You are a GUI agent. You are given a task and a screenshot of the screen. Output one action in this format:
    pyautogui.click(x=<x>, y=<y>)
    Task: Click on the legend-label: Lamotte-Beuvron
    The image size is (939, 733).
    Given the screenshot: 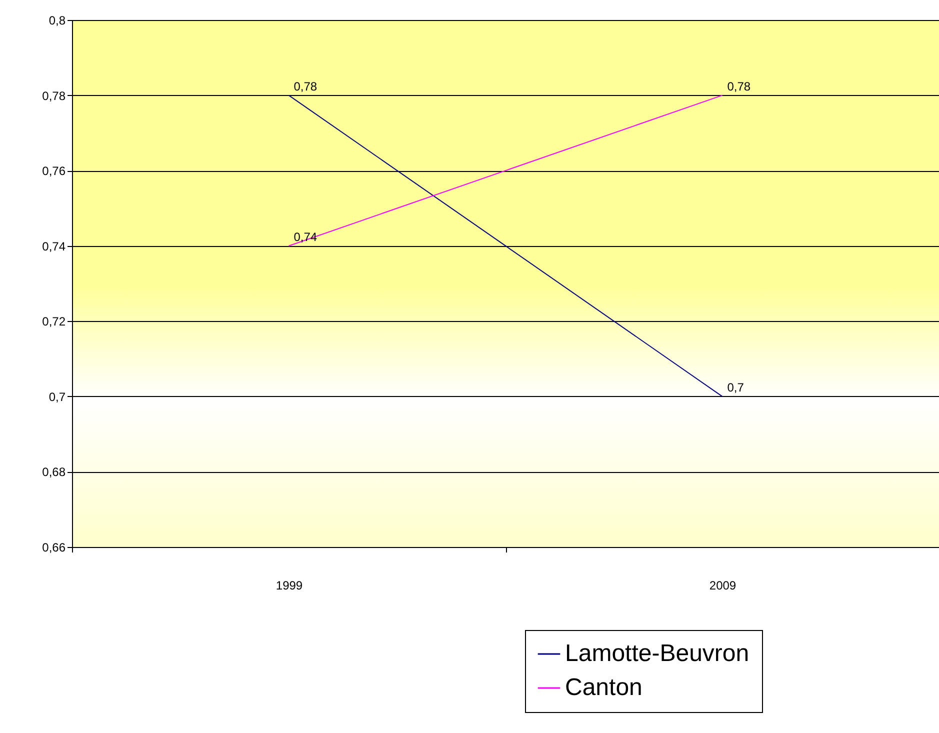 What is the action you would take?
    pyautogui.click(x=657, y=653)
    